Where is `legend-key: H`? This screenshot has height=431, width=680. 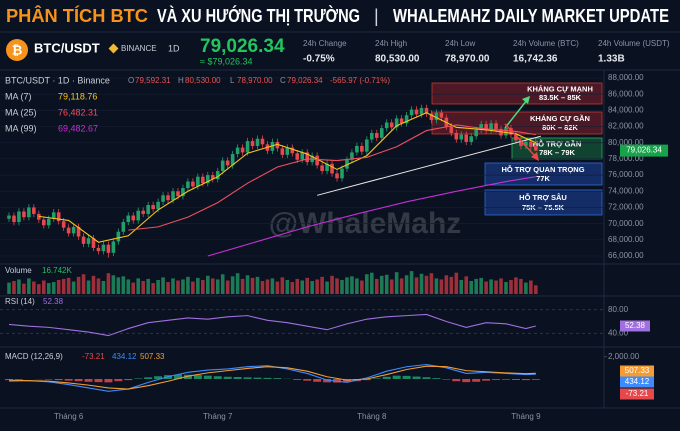
legend-key: H is located at coordinates (181, 80).